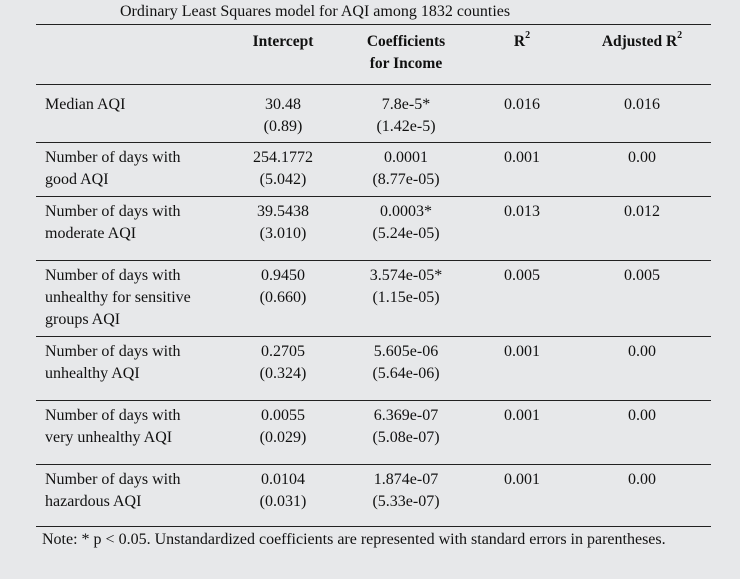 Image resolution: width=740 pixels, height=579 pixels. What do you see at coordinates (93, 501) in the screenshot?
I see `row-label-line: hazardous AQI` at bounding box center [93, 501].